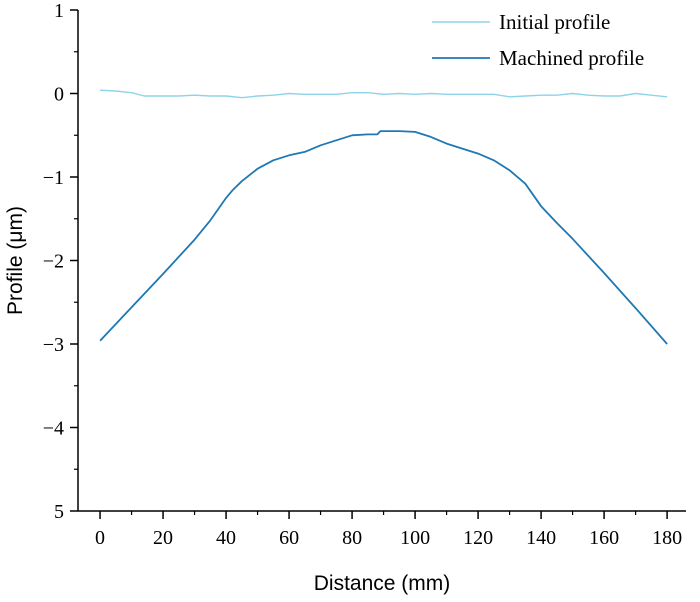  Describe the element at coordinates (538, 40) in the screenshot. I see `legend: Initial profile Machined profile` at that location.